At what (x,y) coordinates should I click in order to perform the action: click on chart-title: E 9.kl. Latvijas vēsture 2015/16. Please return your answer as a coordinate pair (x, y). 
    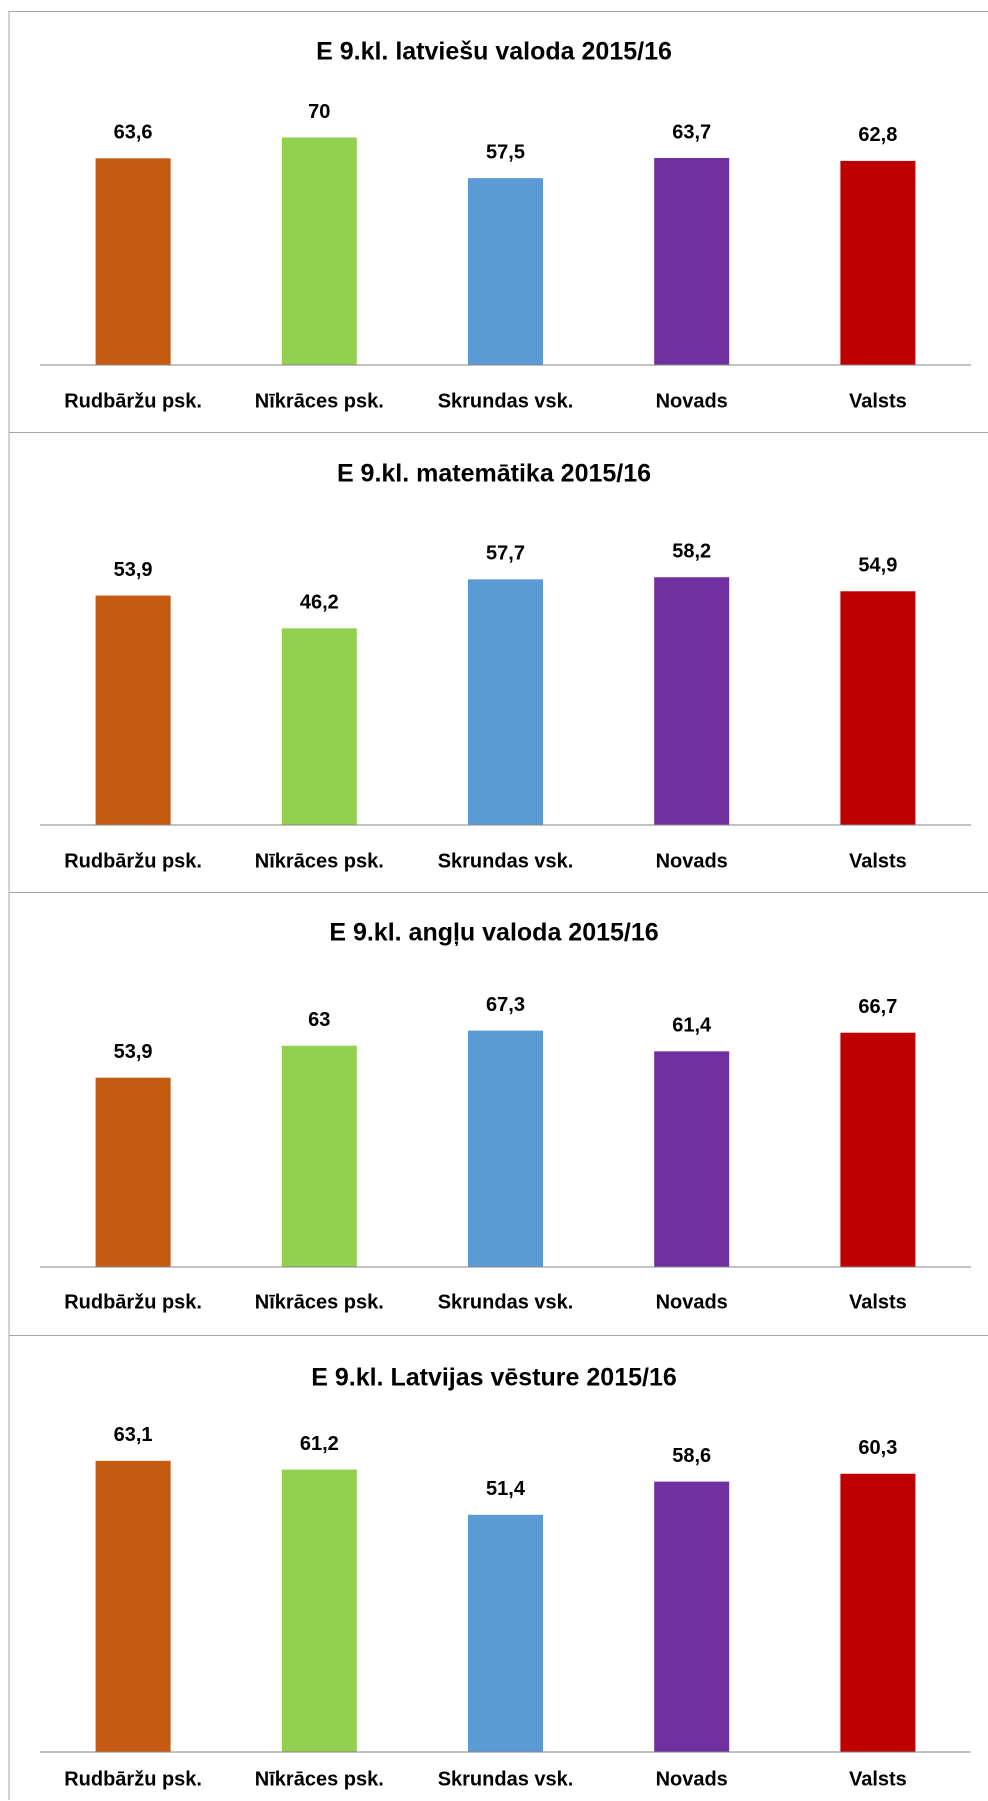
    Looking at the image, I should click on (494, 1378).